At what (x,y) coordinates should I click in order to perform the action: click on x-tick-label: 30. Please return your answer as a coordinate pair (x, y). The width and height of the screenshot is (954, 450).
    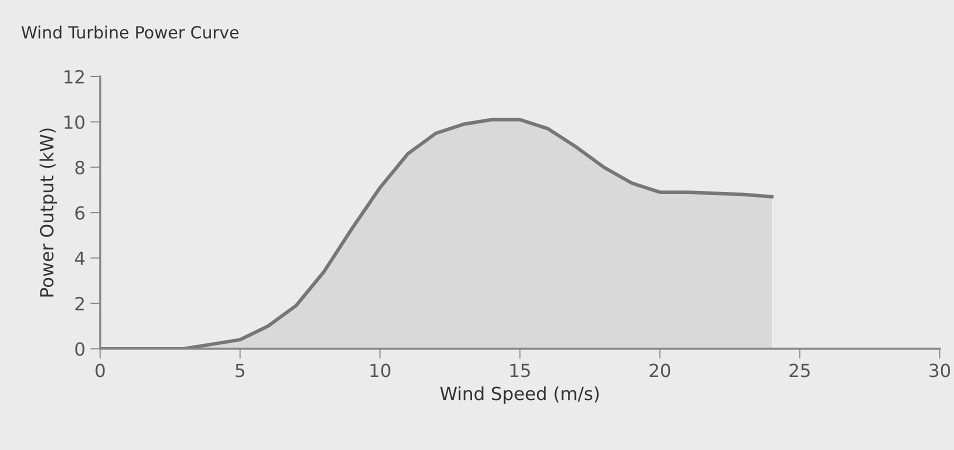
    Looking at the image, I should click on (940, 371).